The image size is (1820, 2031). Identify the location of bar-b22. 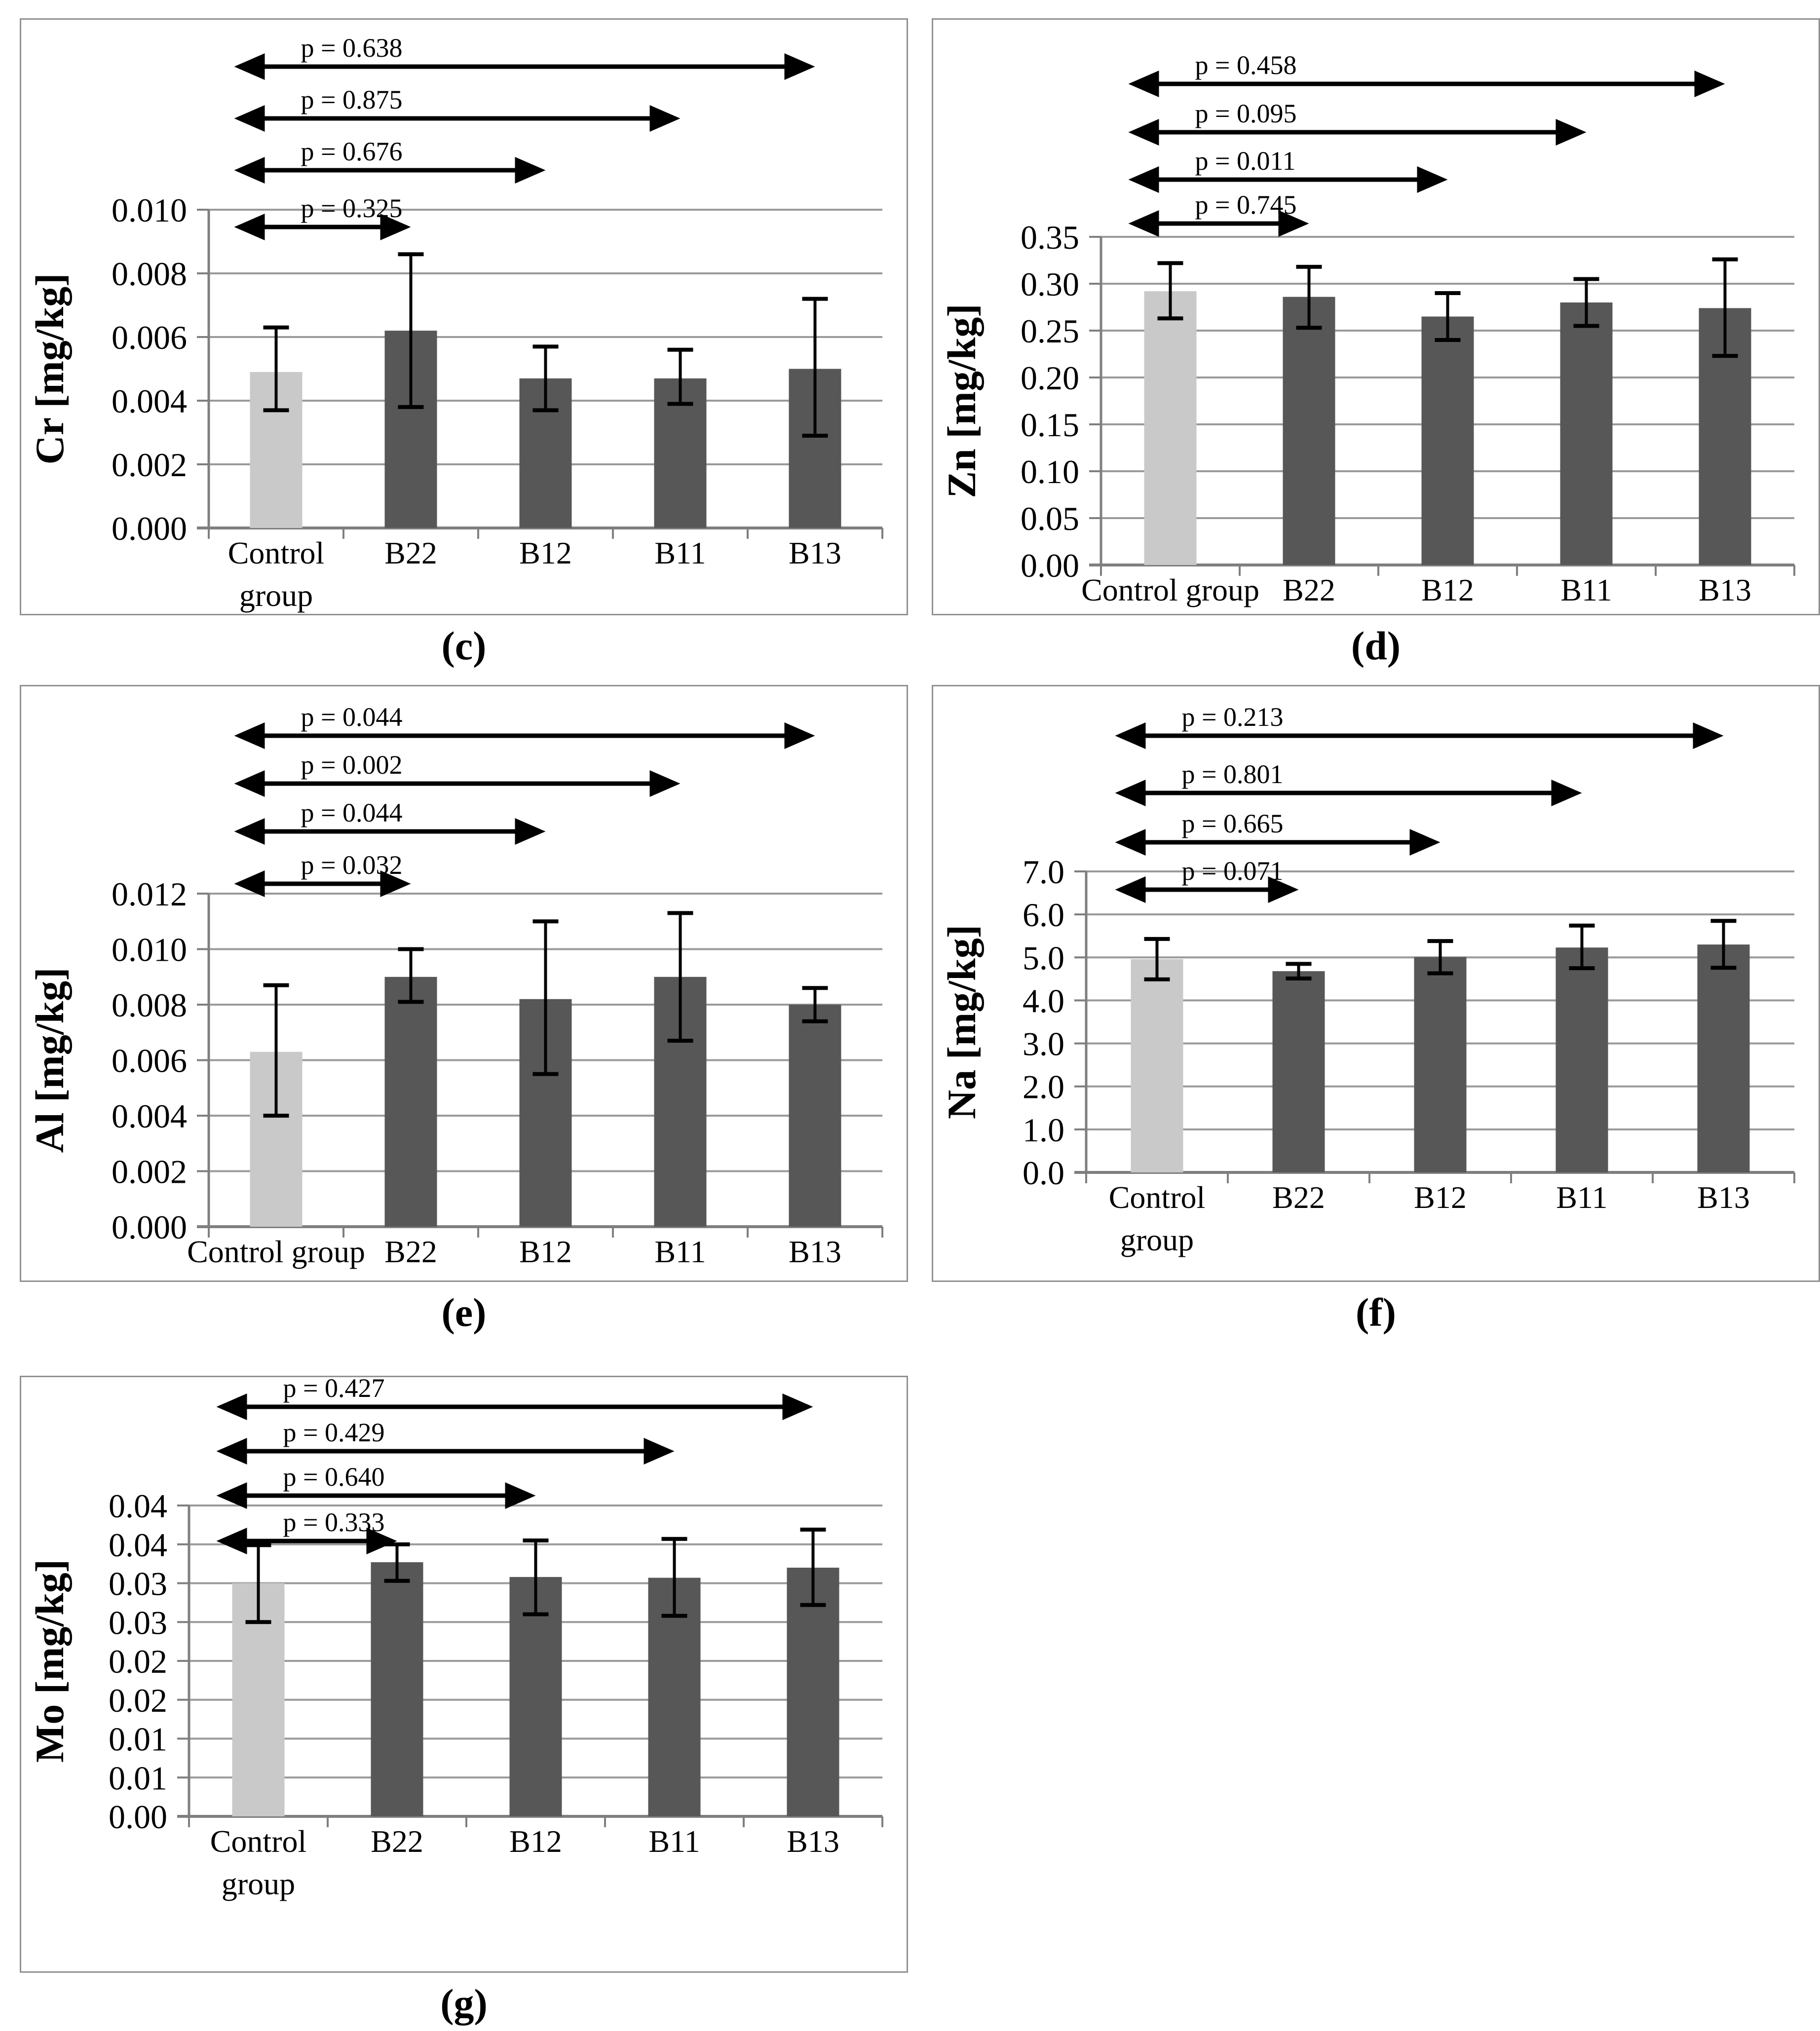
(410, 1102).